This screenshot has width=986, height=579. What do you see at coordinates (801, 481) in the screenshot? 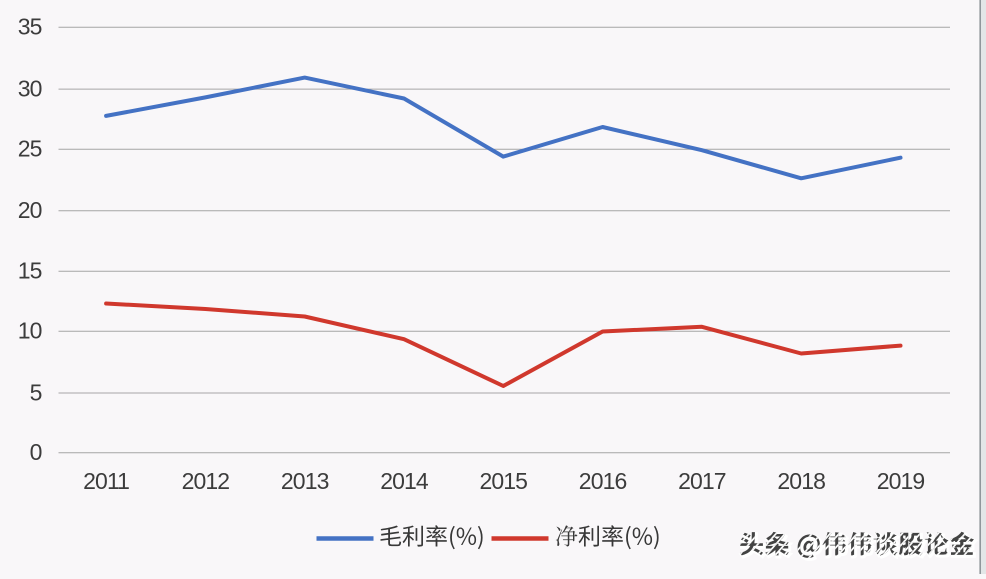
I see `svg-text: 2018` at bounding box center [801, 481].